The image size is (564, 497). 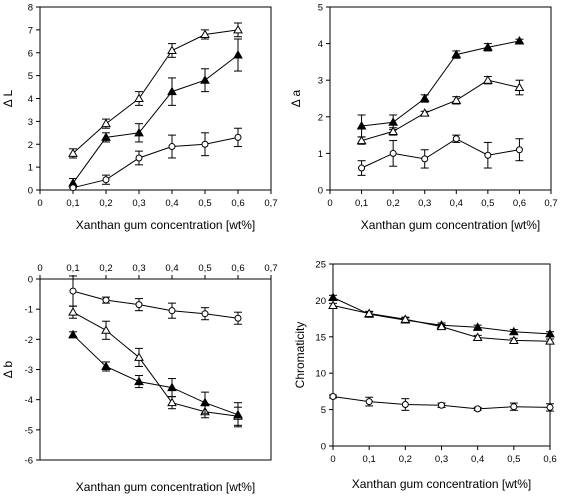 What do you see at coordinates (30, 99) in the screenshot?
I see `y-tick-label: 4` at bounding box center [30, 99].